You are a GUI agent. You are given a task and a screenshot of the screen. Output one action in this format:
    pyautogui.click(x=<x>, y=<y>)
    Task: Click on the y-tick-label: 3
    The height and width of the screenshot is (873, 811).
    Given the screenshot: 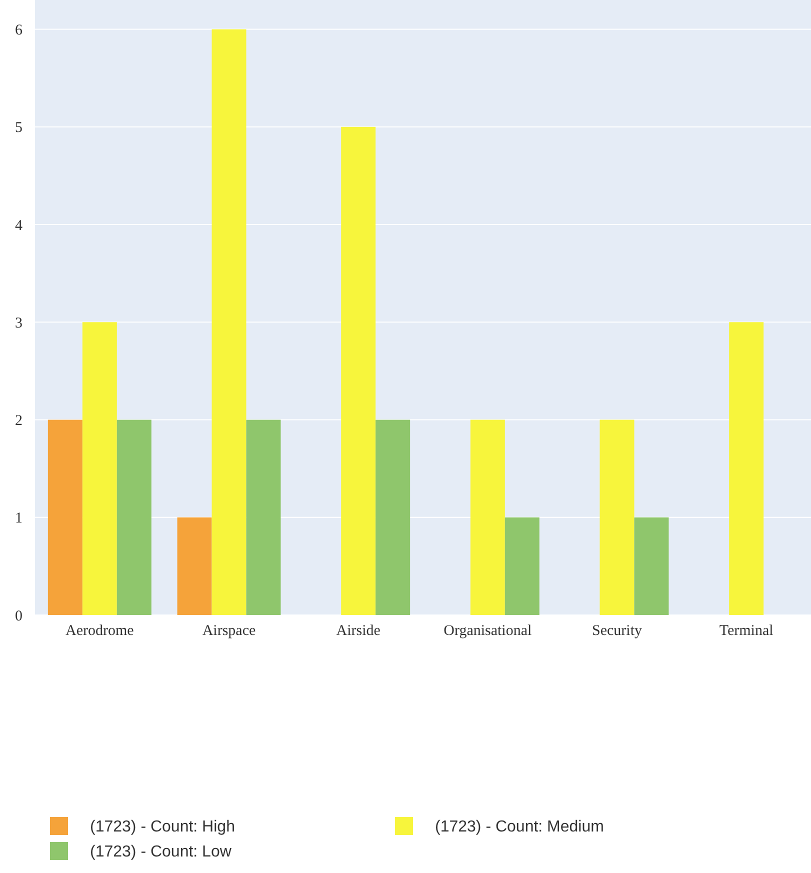 What is the action you would take?
    pyautogui.click(x=18, y=323)
    